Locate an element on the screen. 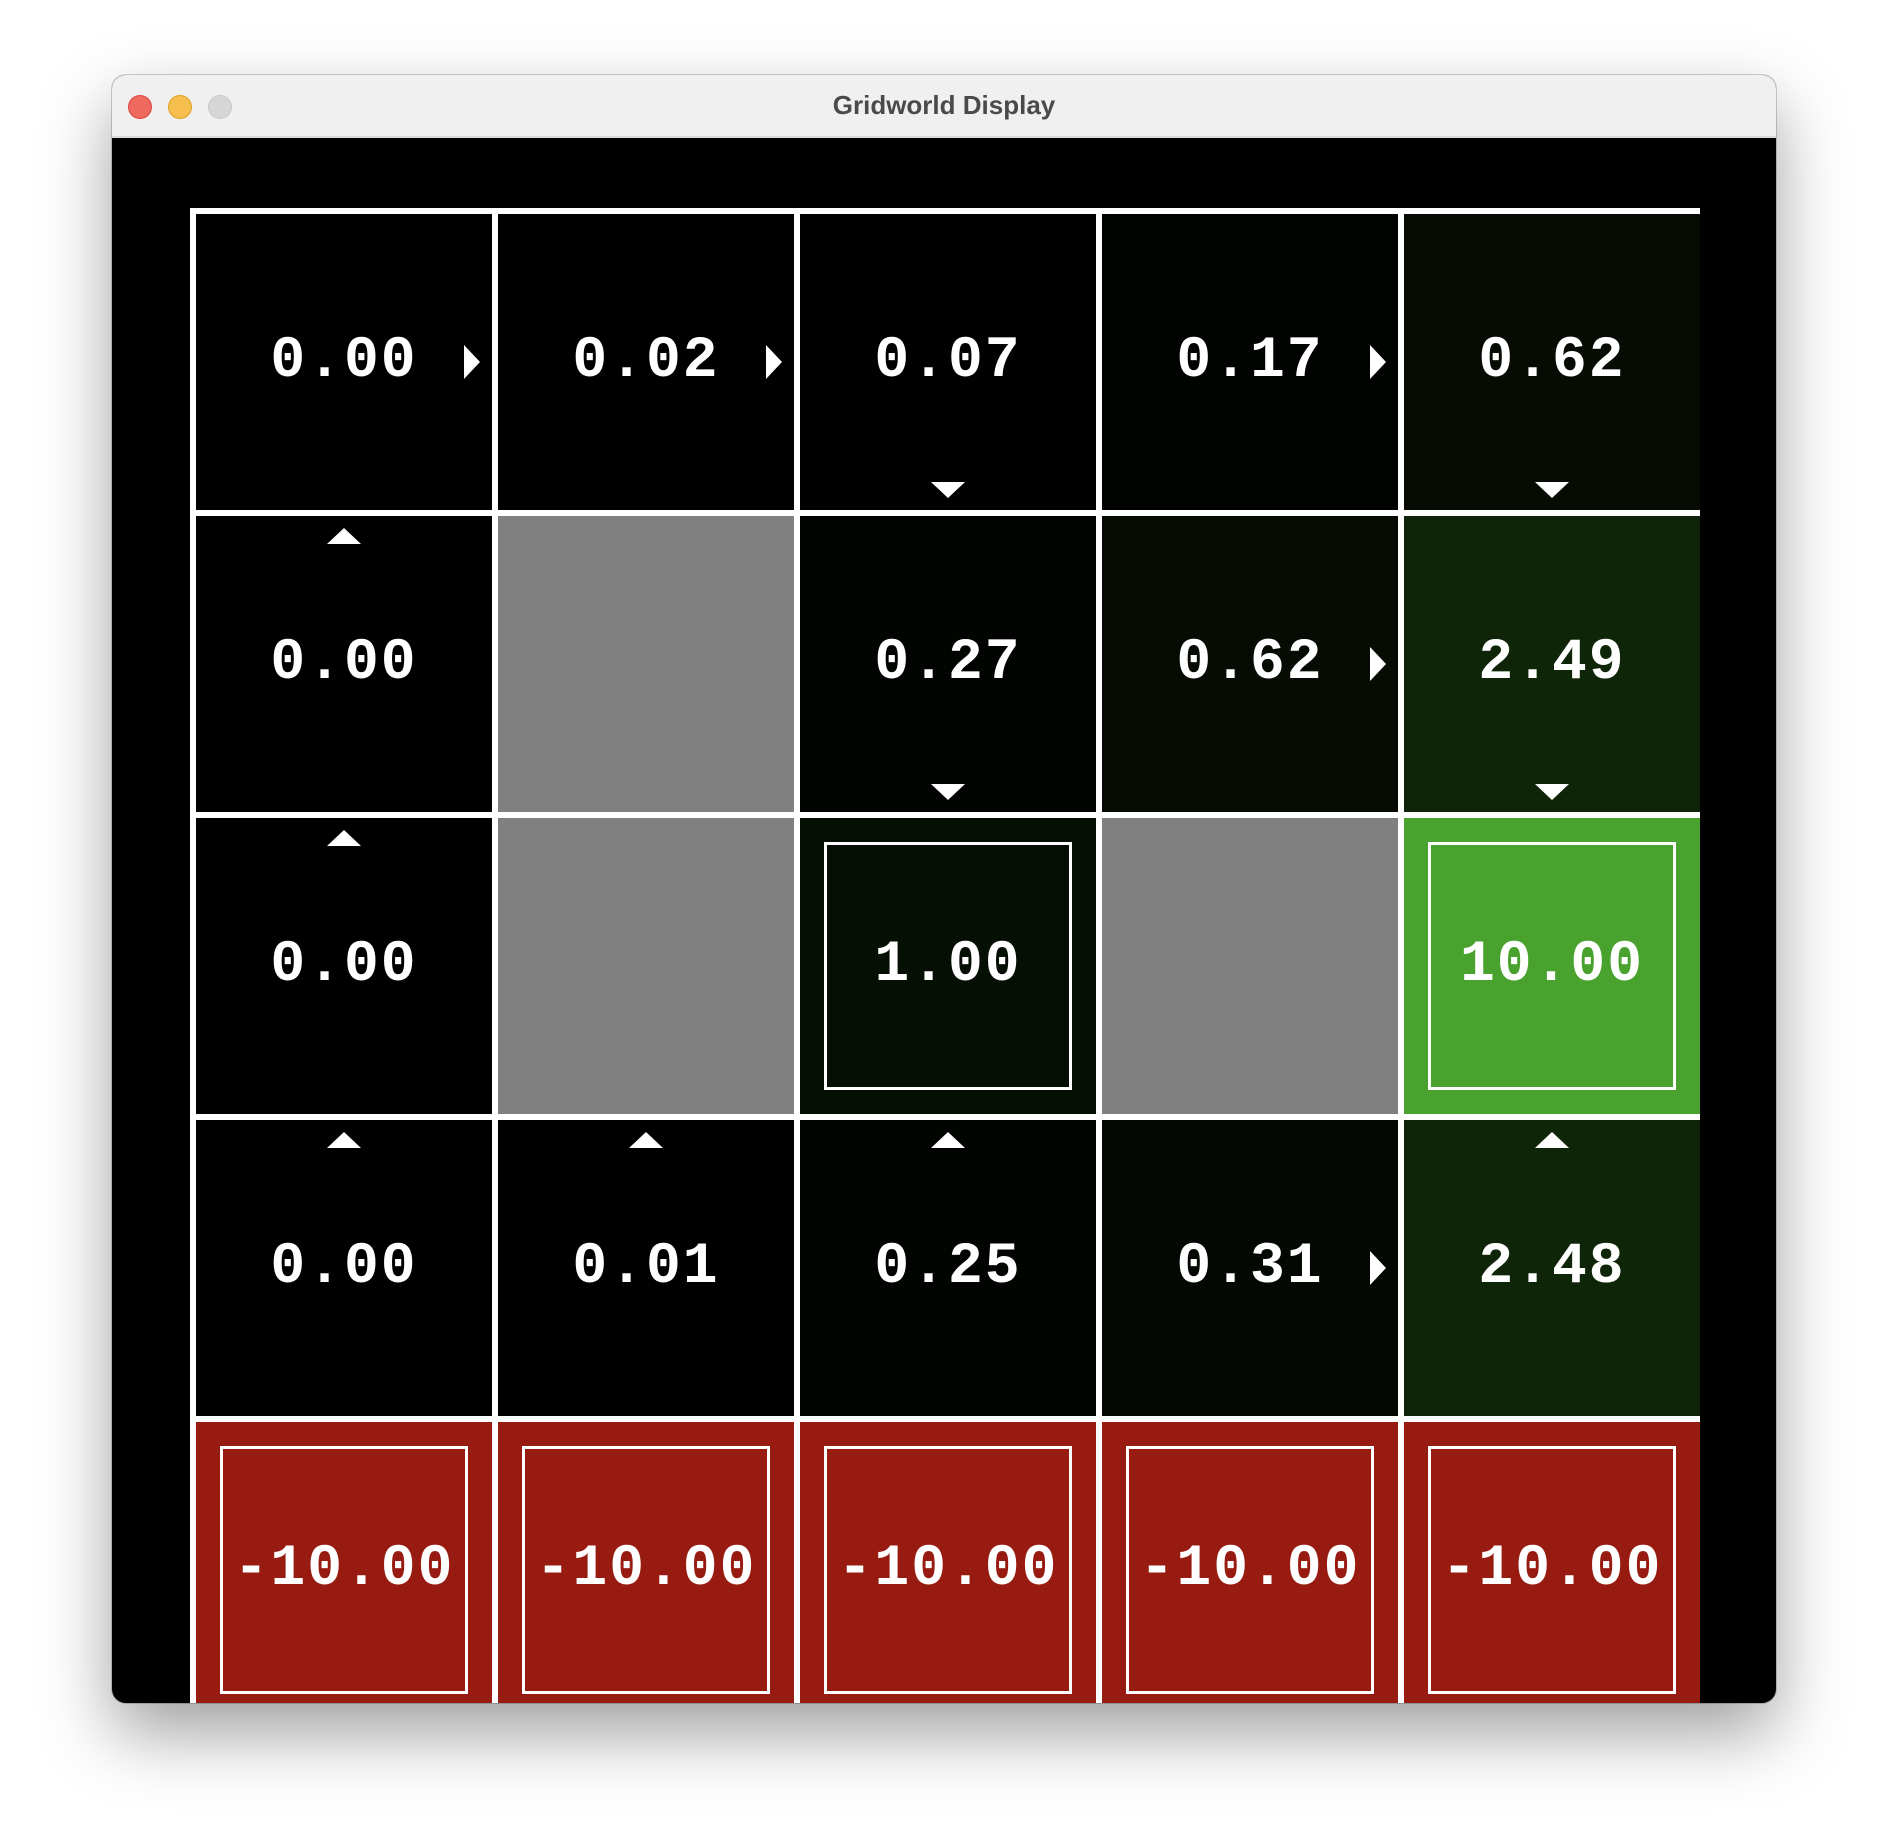 The width and height of the screenshot is (1886, 1846). state-cell: 0.27 is located at coordinates (948, 664).